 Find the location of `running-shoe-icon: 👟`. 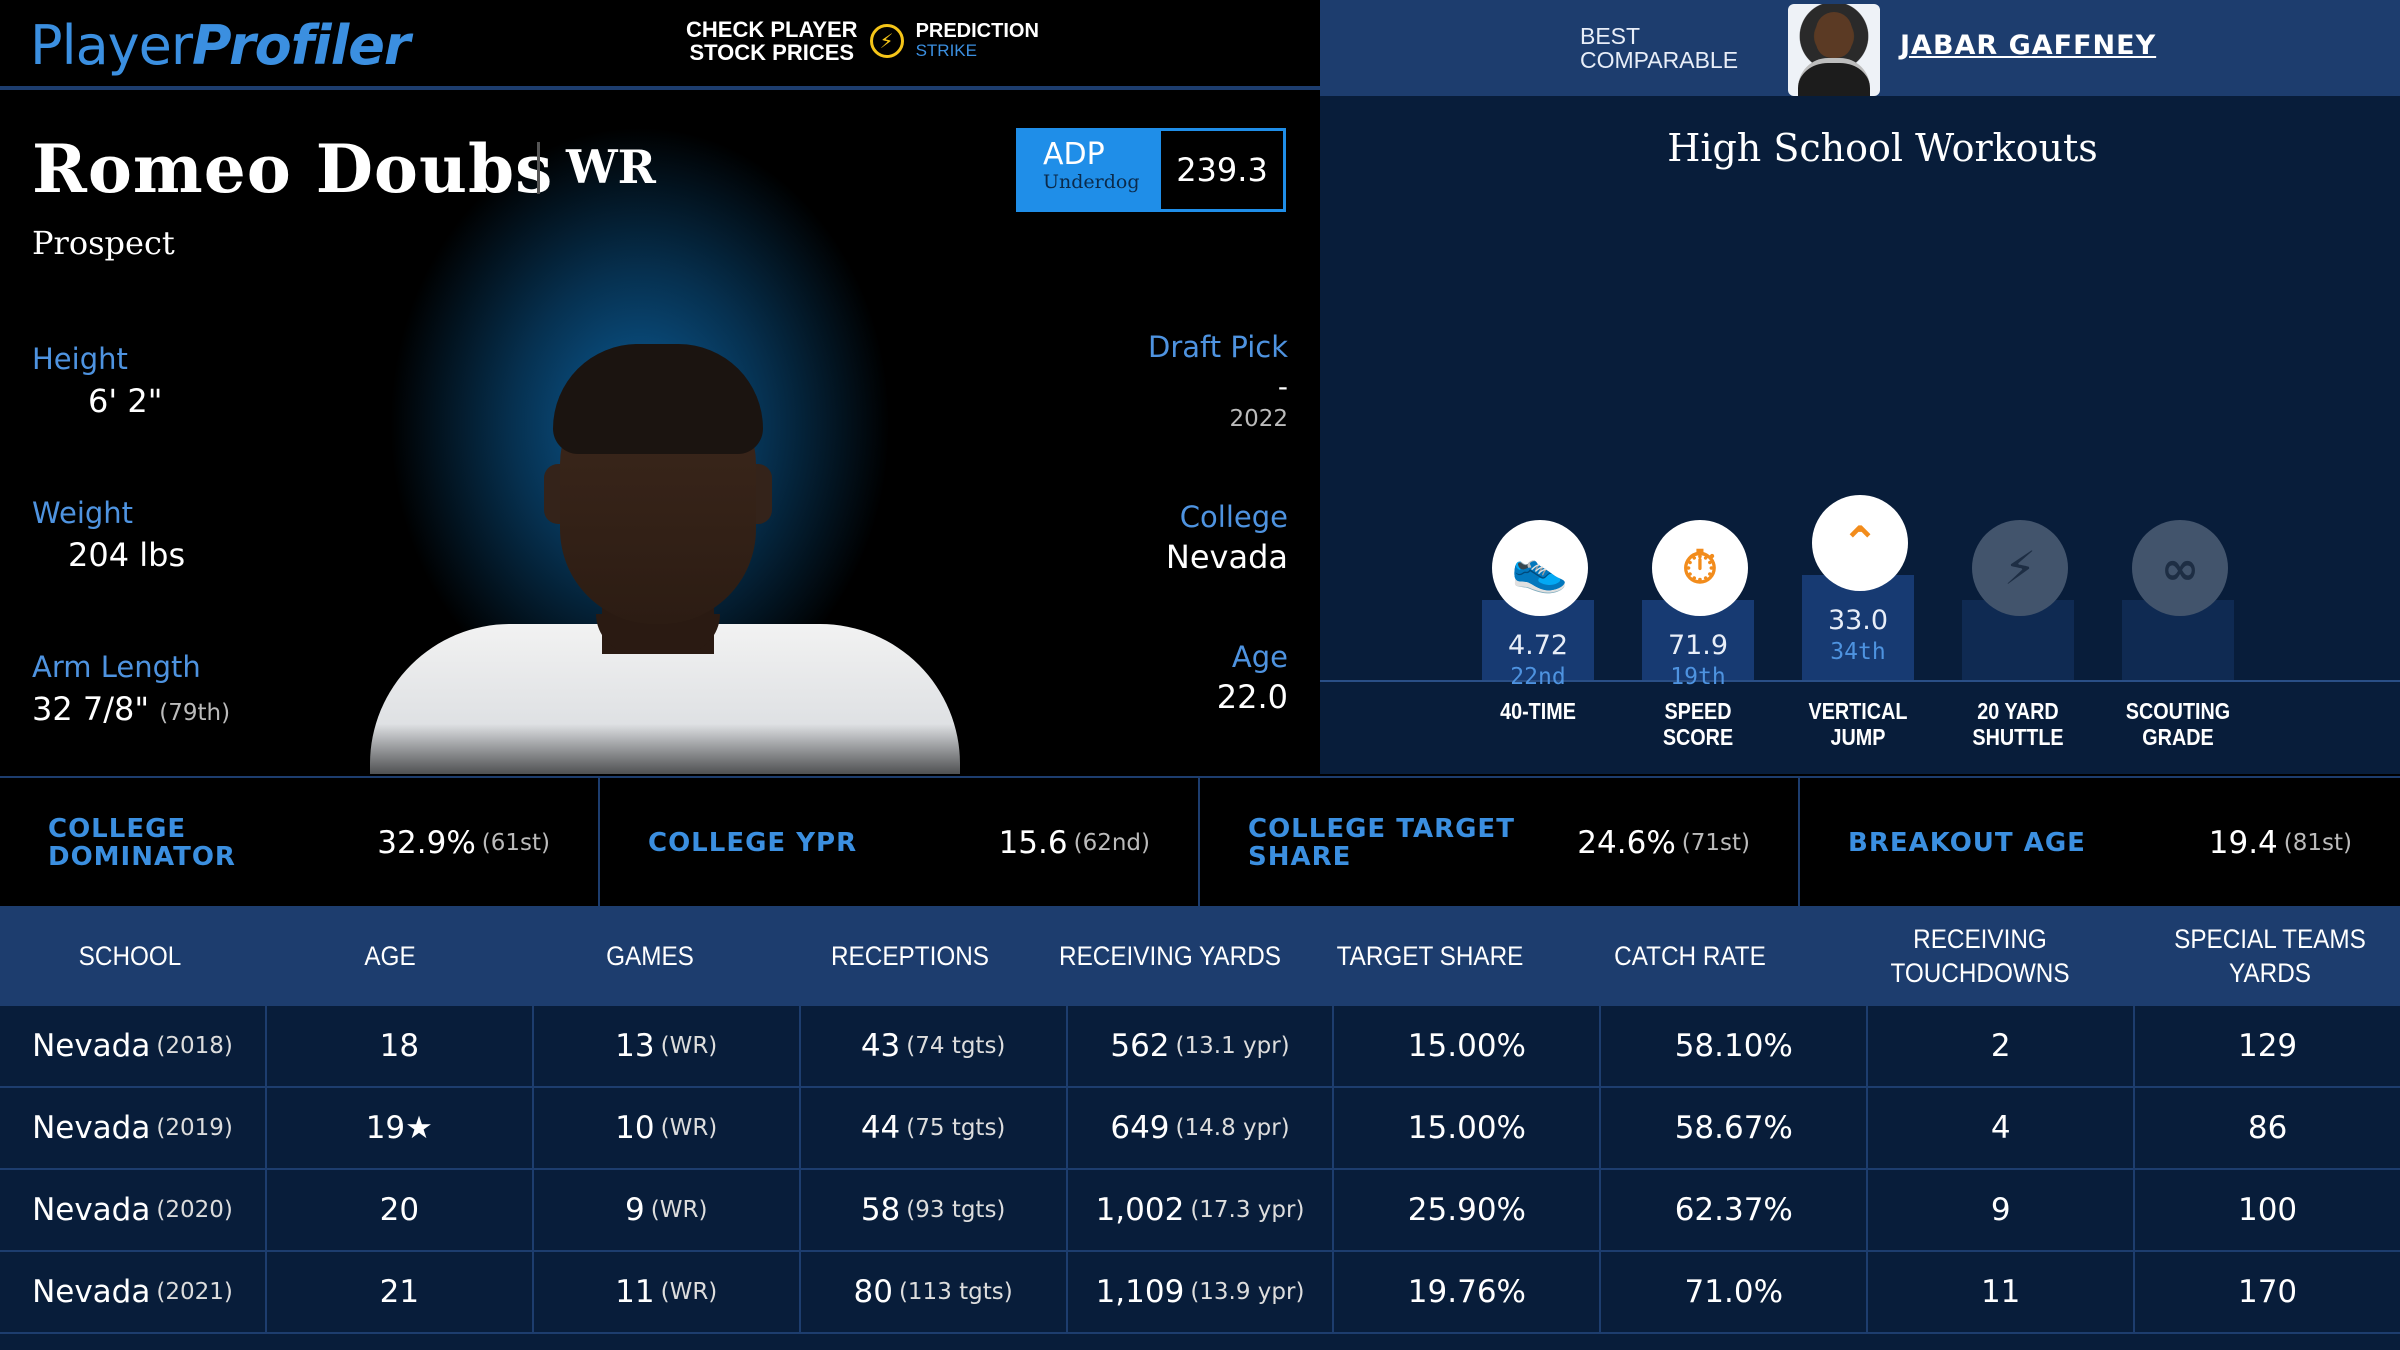

running-shoe-icon: 👟 is located at coordinates (1540, 568).